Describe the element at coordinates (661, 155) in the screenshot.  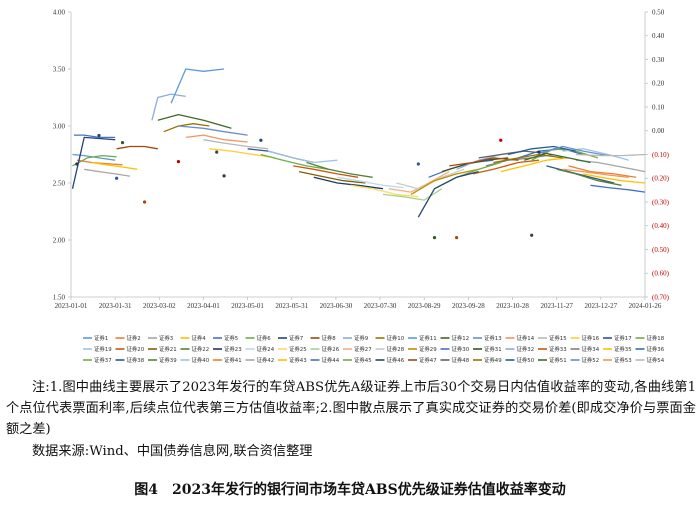
I see `y2-tick-label: (0.10)` at that location.